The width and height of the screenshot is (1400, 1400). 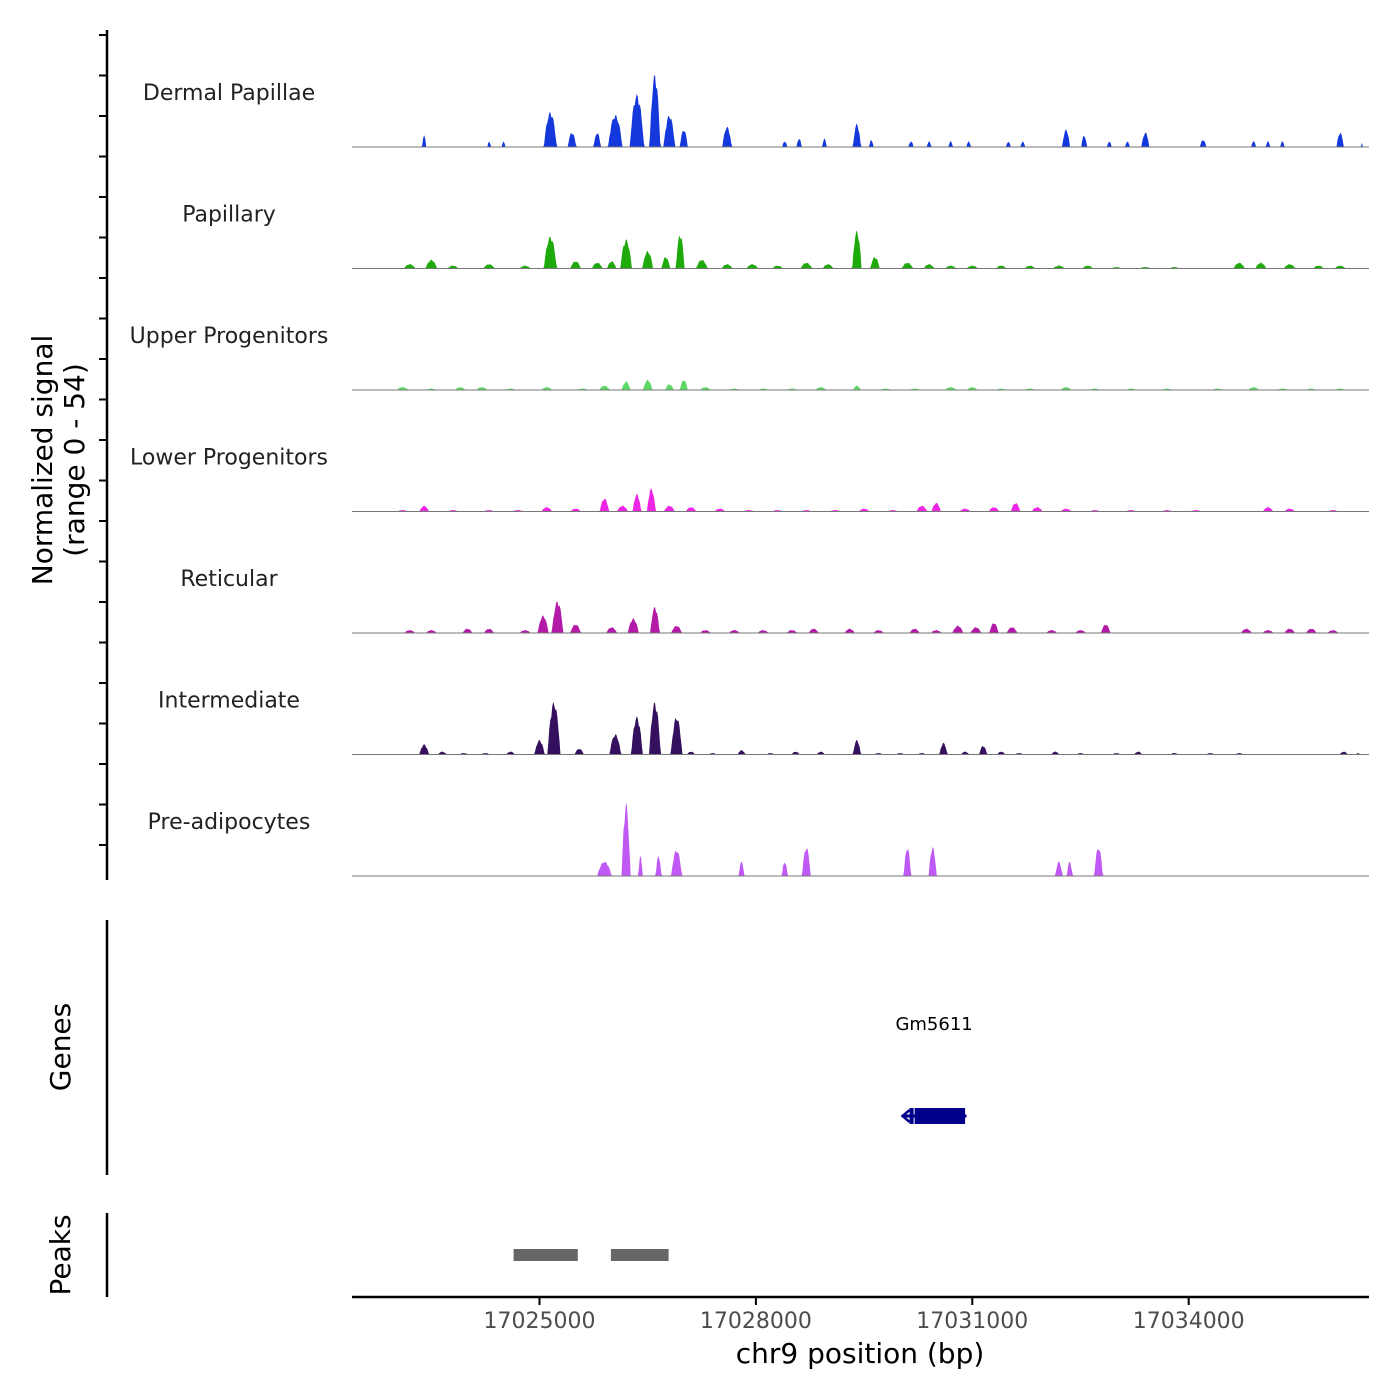 What do you see at coordinates (103, 440) in the screenshot?
I see `coverage-y-axis-ticks` at bounding box center [103, 440].